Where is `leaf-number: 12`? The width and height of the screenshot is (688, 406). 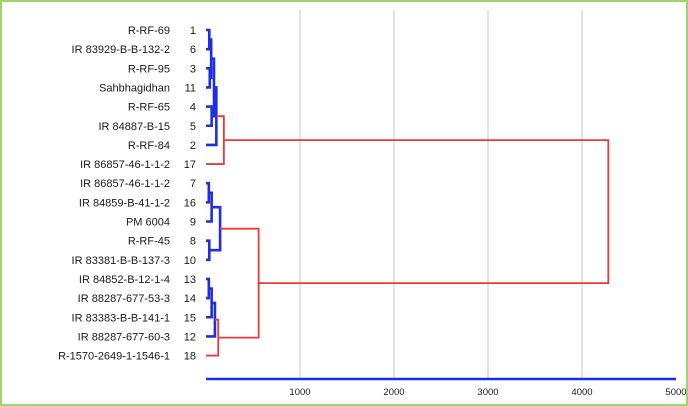
leaf-number: 12 is located at coordinates (190, 337).